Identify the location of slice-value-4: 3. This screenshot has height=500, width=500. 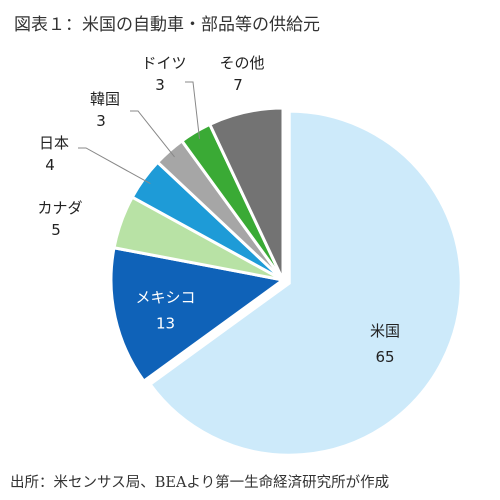
(101, 121).